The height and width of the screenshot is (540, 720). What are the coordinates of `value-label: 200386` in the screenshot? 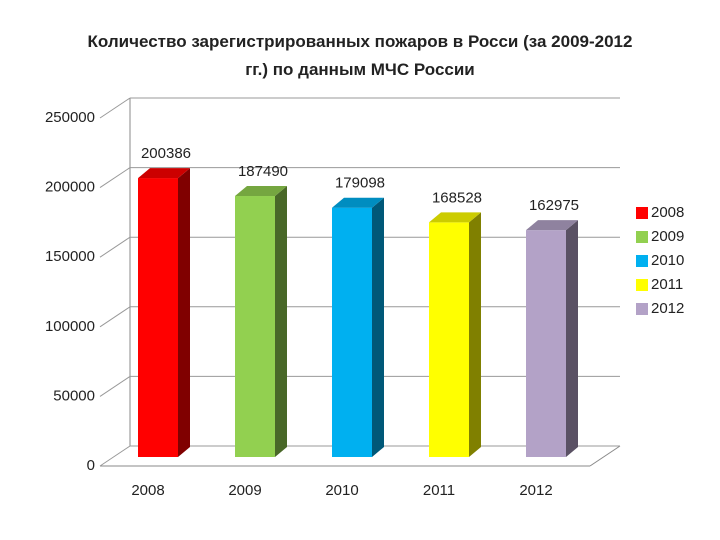 It's located at (166, 153).